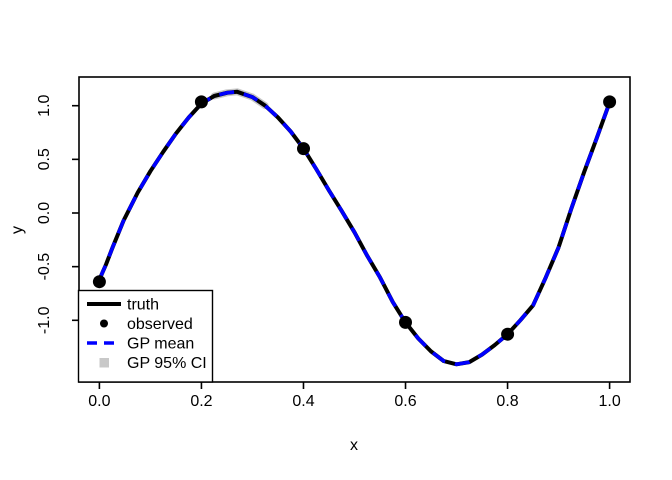 The image size is (672, 480). I want to click on x-tick-label: 0.0, so click(99, 401).